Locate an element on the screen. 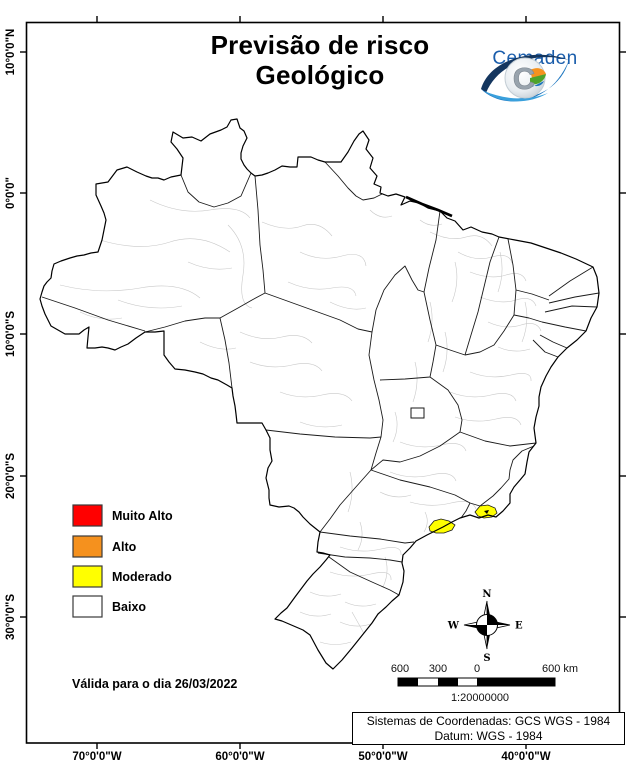 The image size is (642, 768). lon-label: 60°0'0"W is located at coordinates (239, 757).